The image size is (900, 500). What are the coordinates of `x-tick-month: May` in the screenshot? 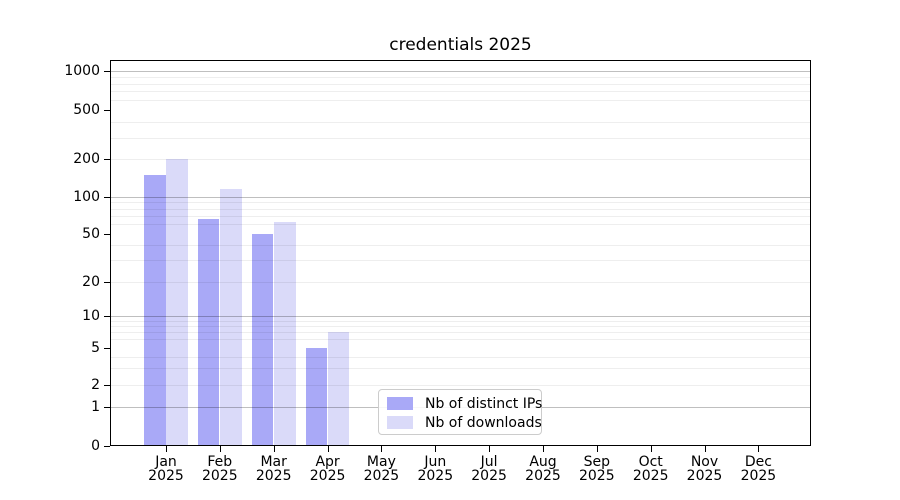 It's located at (381, 462).